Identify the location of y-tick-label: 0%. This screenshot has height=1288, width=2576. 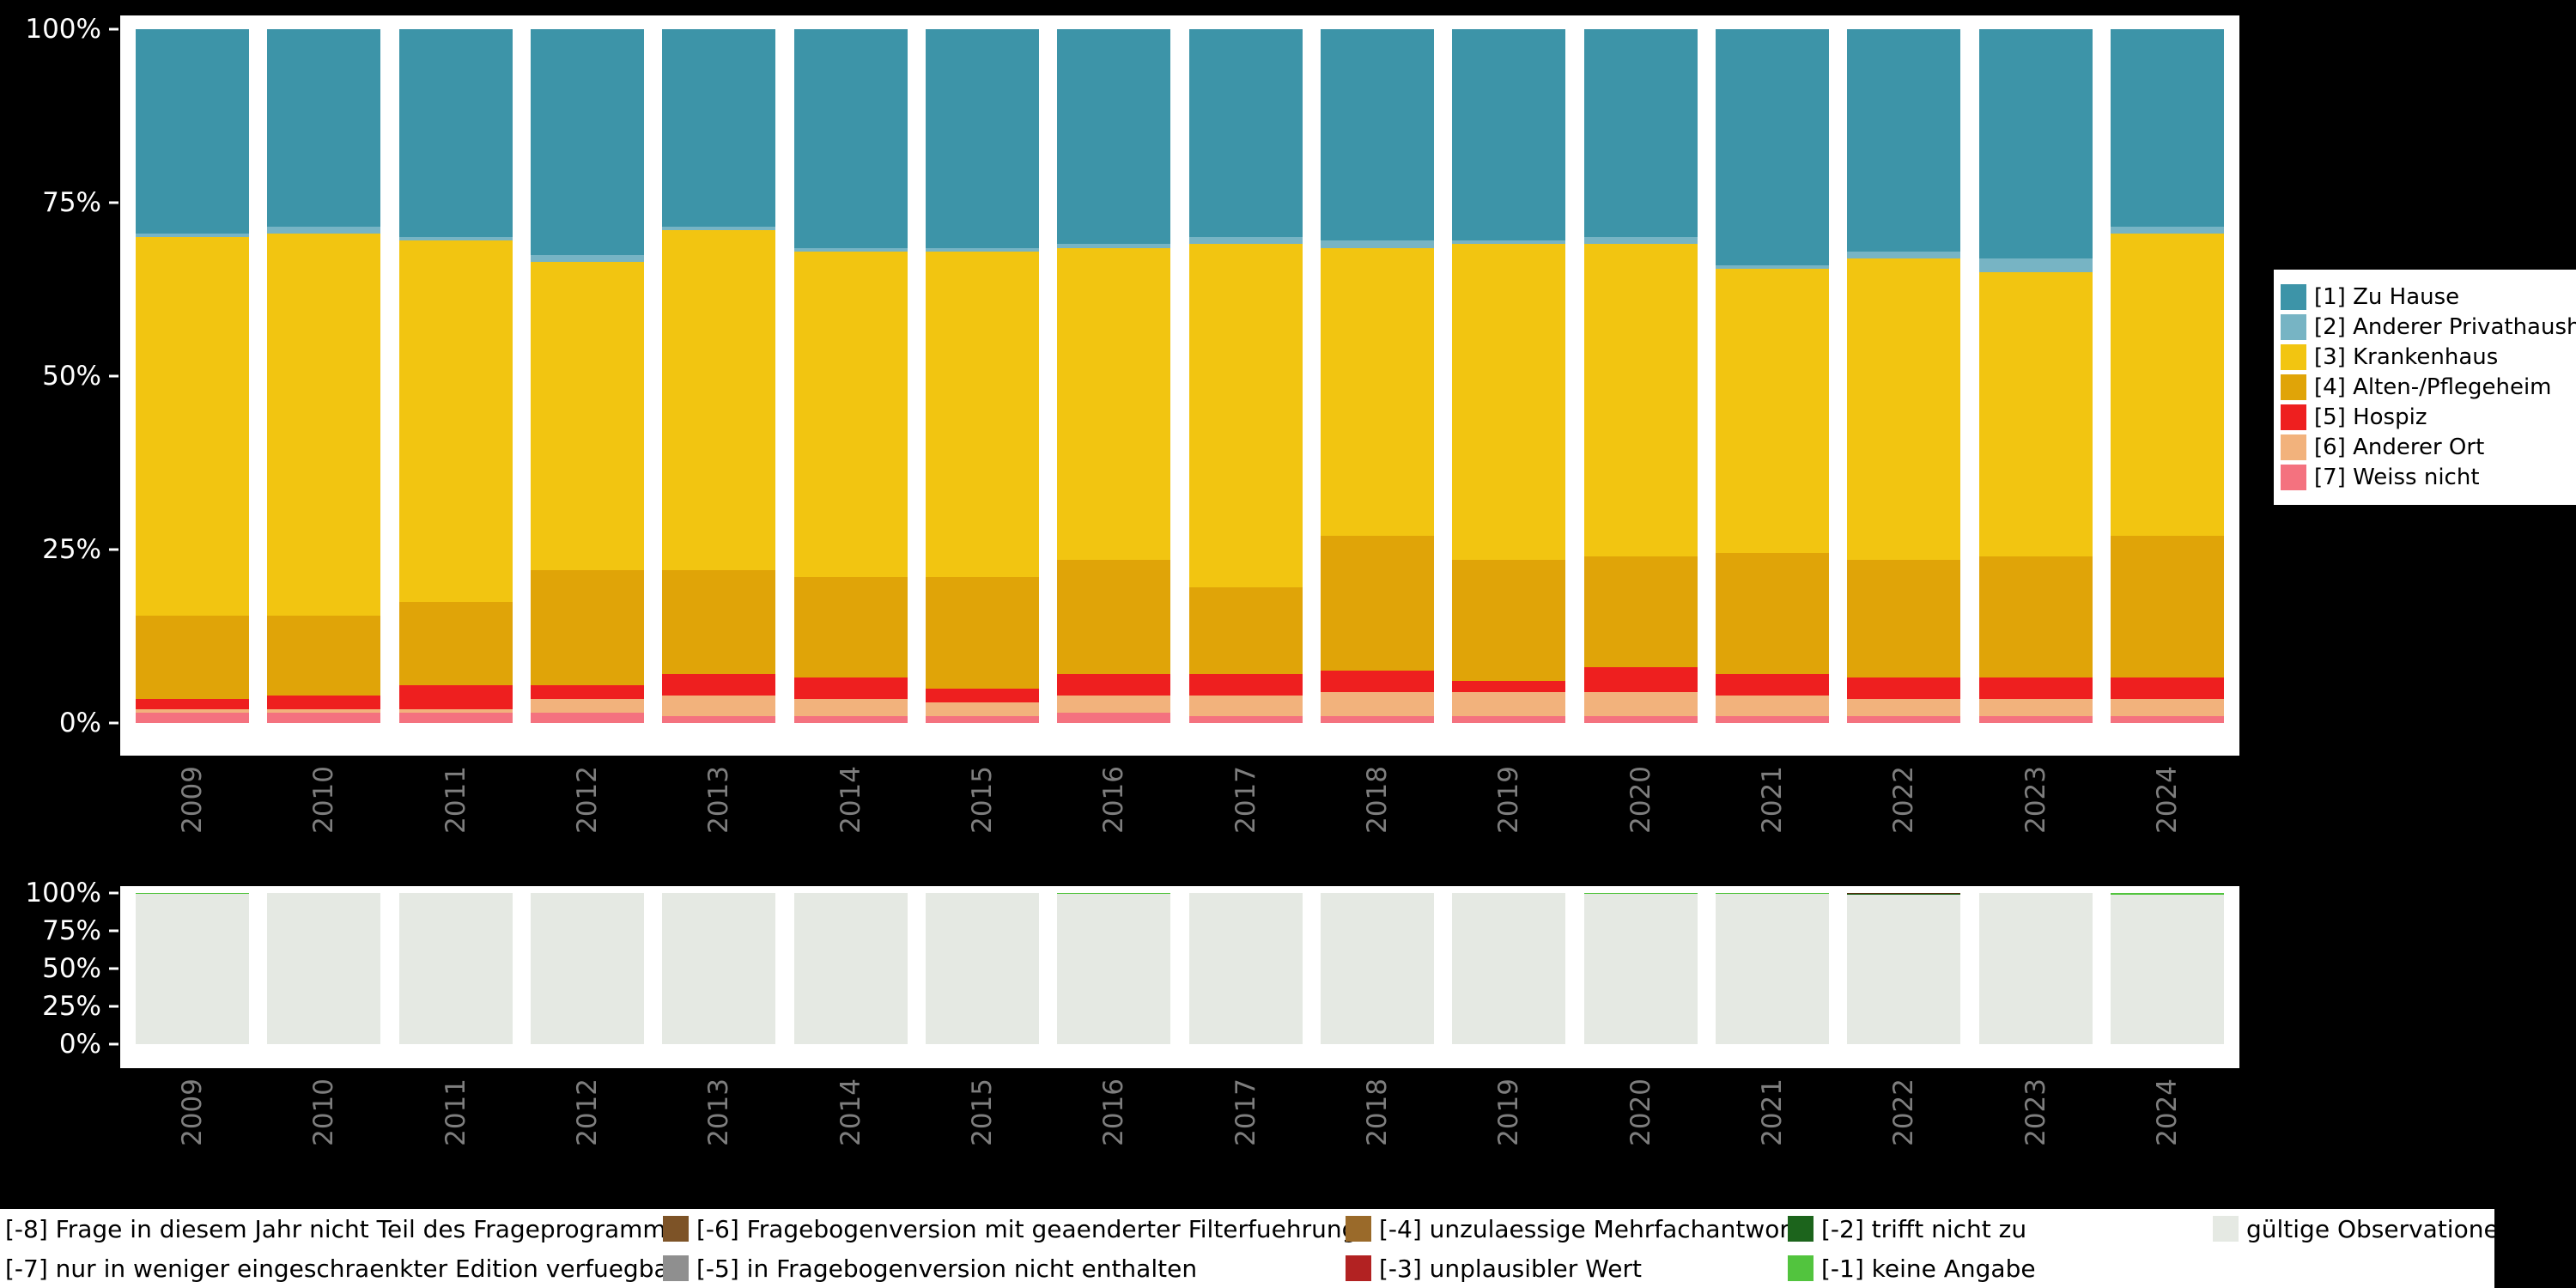
(79, 1045).